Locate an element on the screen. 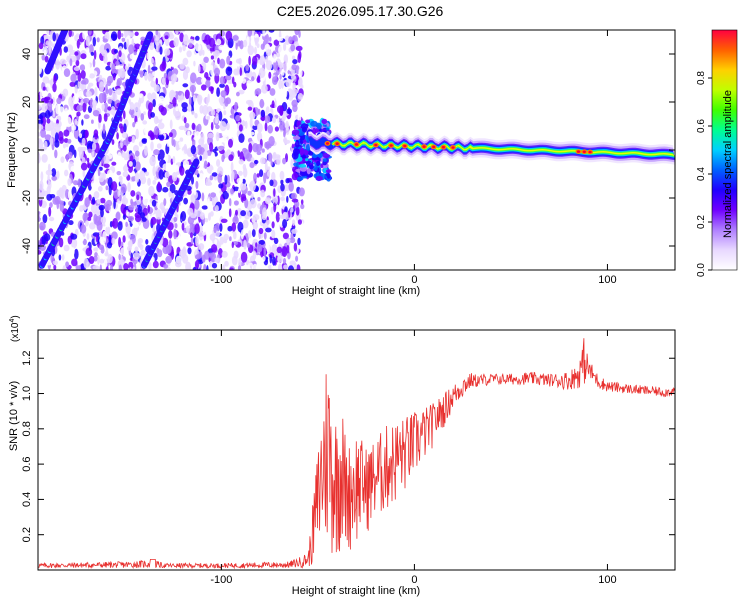  colorbar-label: Normalized spectral amplitude is located at coordinates (728, 164).